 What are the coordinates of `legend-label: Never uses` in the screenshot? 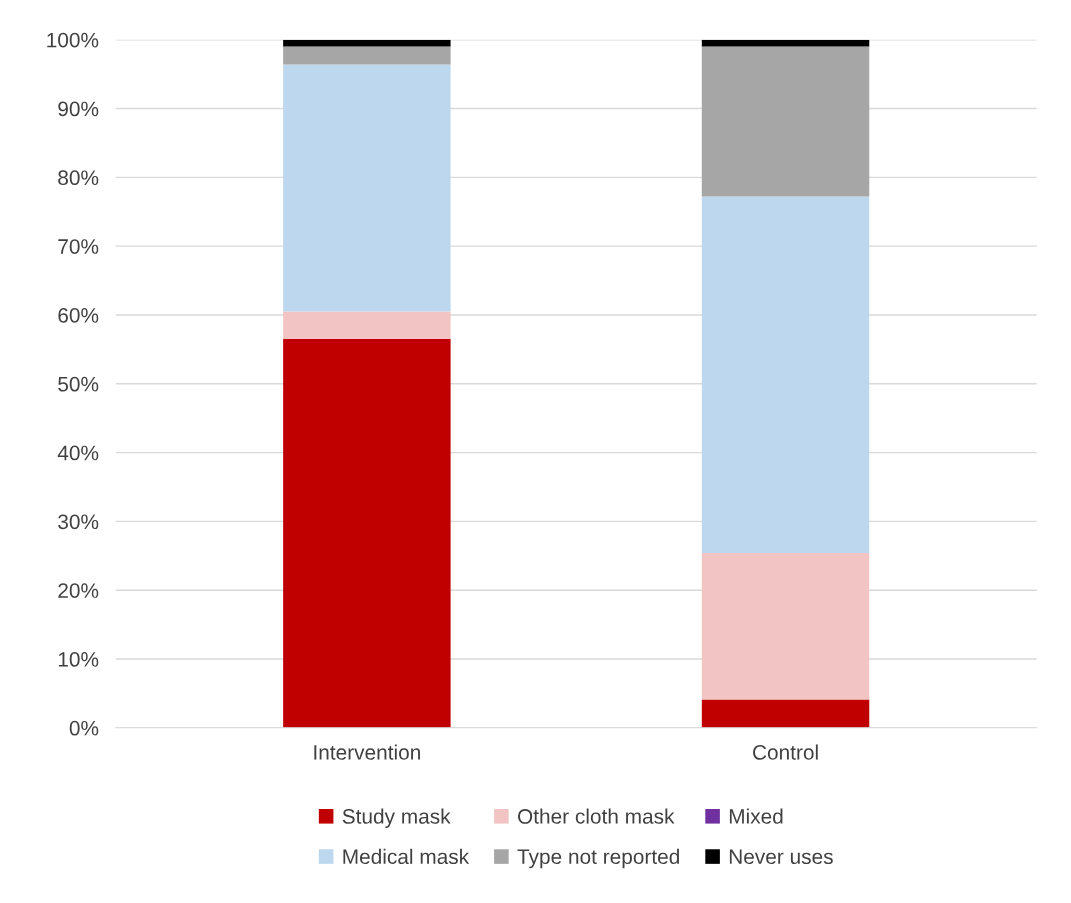 It's located at (781, 857).